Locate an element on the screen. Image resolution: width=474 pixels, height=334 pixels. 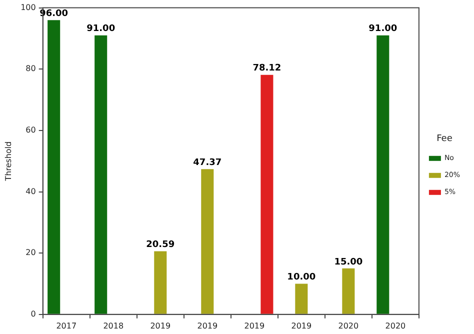
y-tick-label: 40 is located at coordinates (31, 191).